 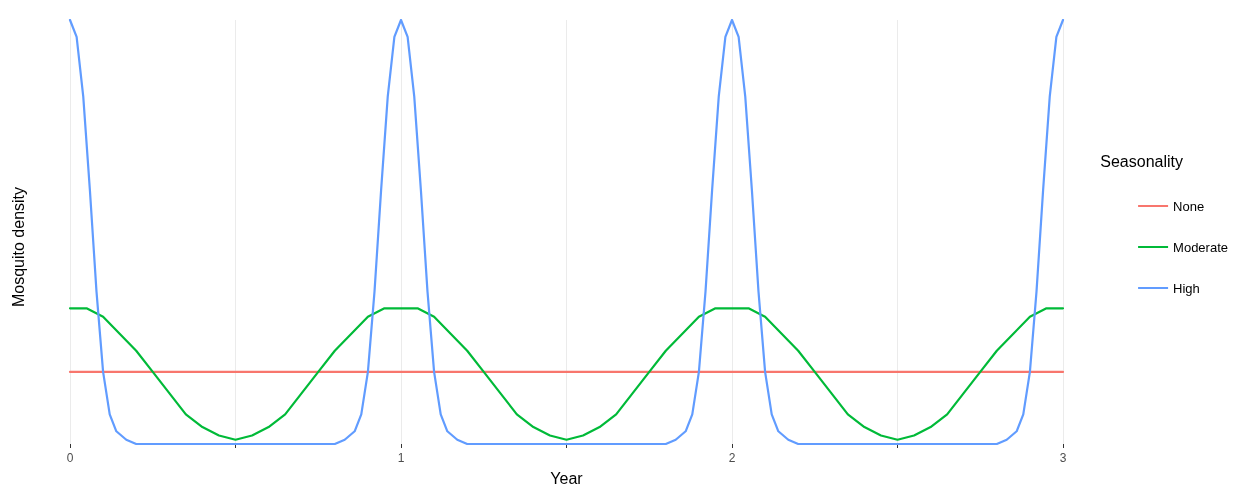 I want to click on x-axis-title: Year, so click(x=567, y=478).